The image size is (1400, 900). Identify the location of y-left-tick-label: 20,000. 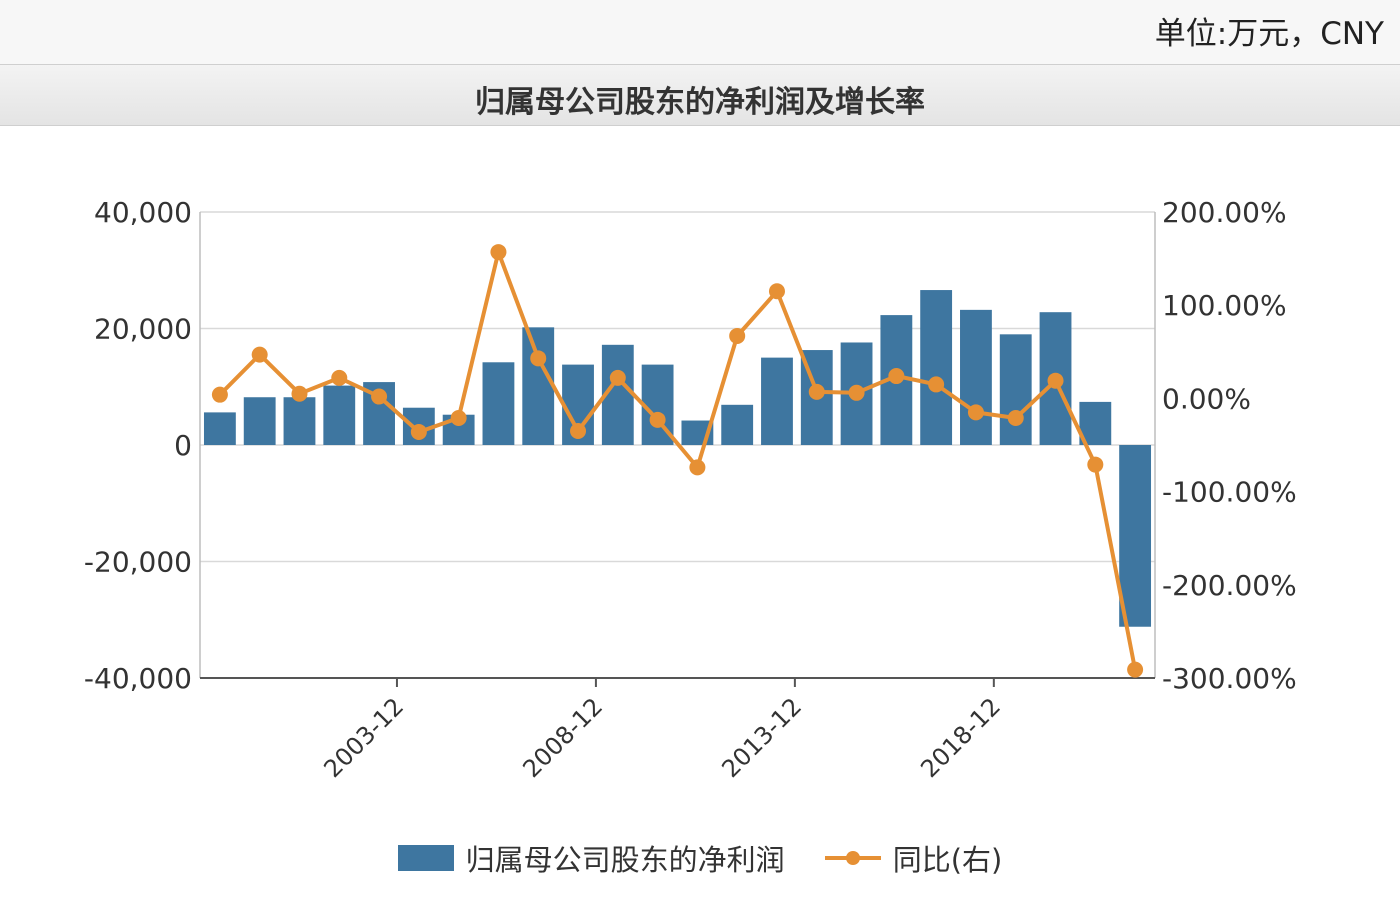
(143, 329).